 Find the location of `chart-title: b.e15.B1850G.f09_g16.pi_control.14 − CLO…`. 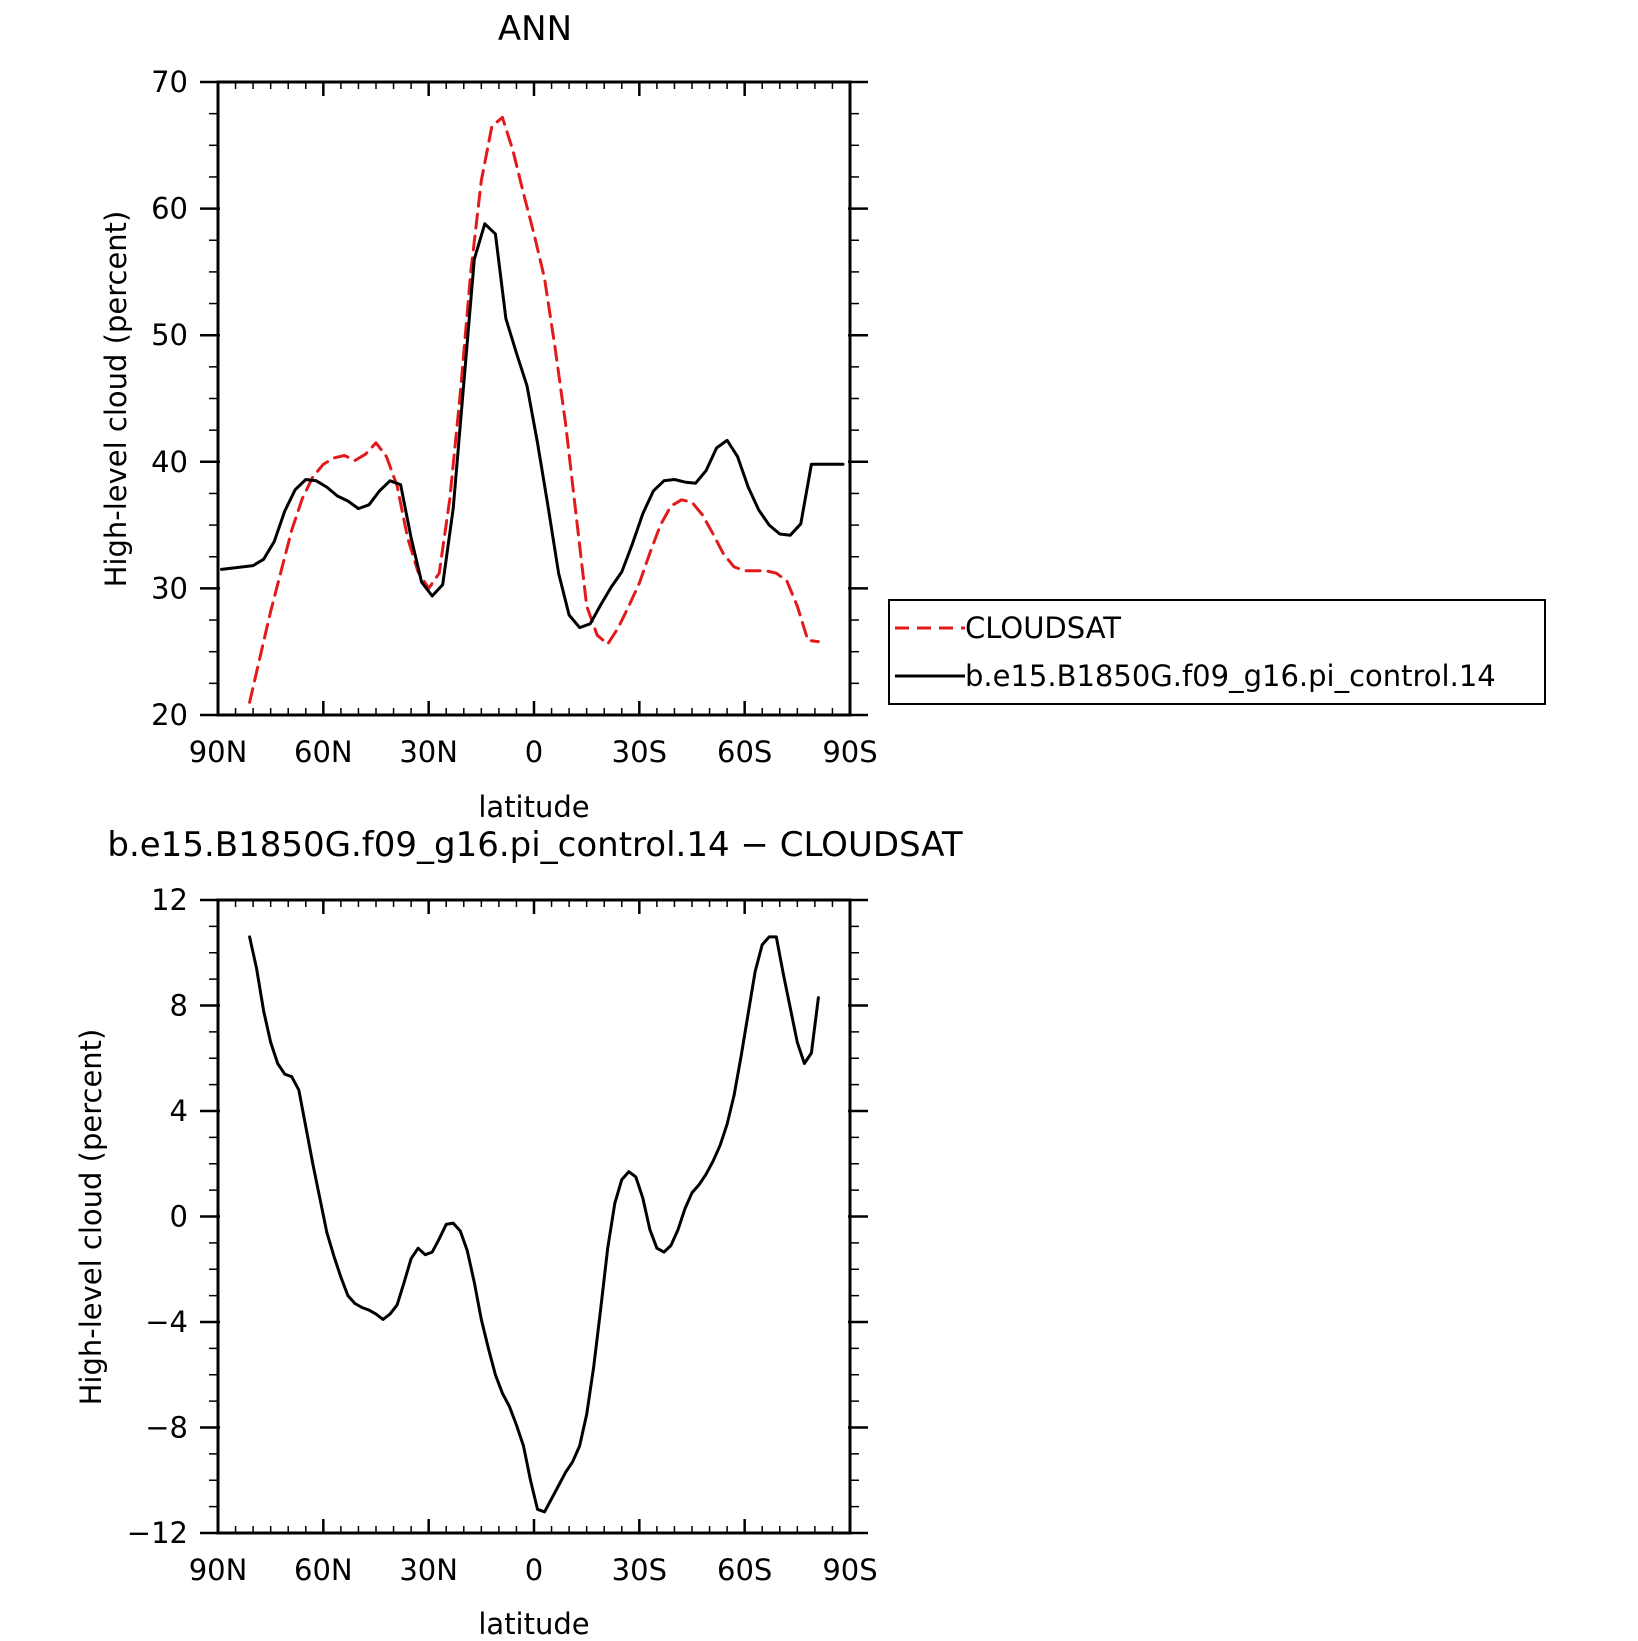

chart-title: b.e15.B1850G.f09_g16.pi_control.14 − CLO… is located at coordinates (534, 845).